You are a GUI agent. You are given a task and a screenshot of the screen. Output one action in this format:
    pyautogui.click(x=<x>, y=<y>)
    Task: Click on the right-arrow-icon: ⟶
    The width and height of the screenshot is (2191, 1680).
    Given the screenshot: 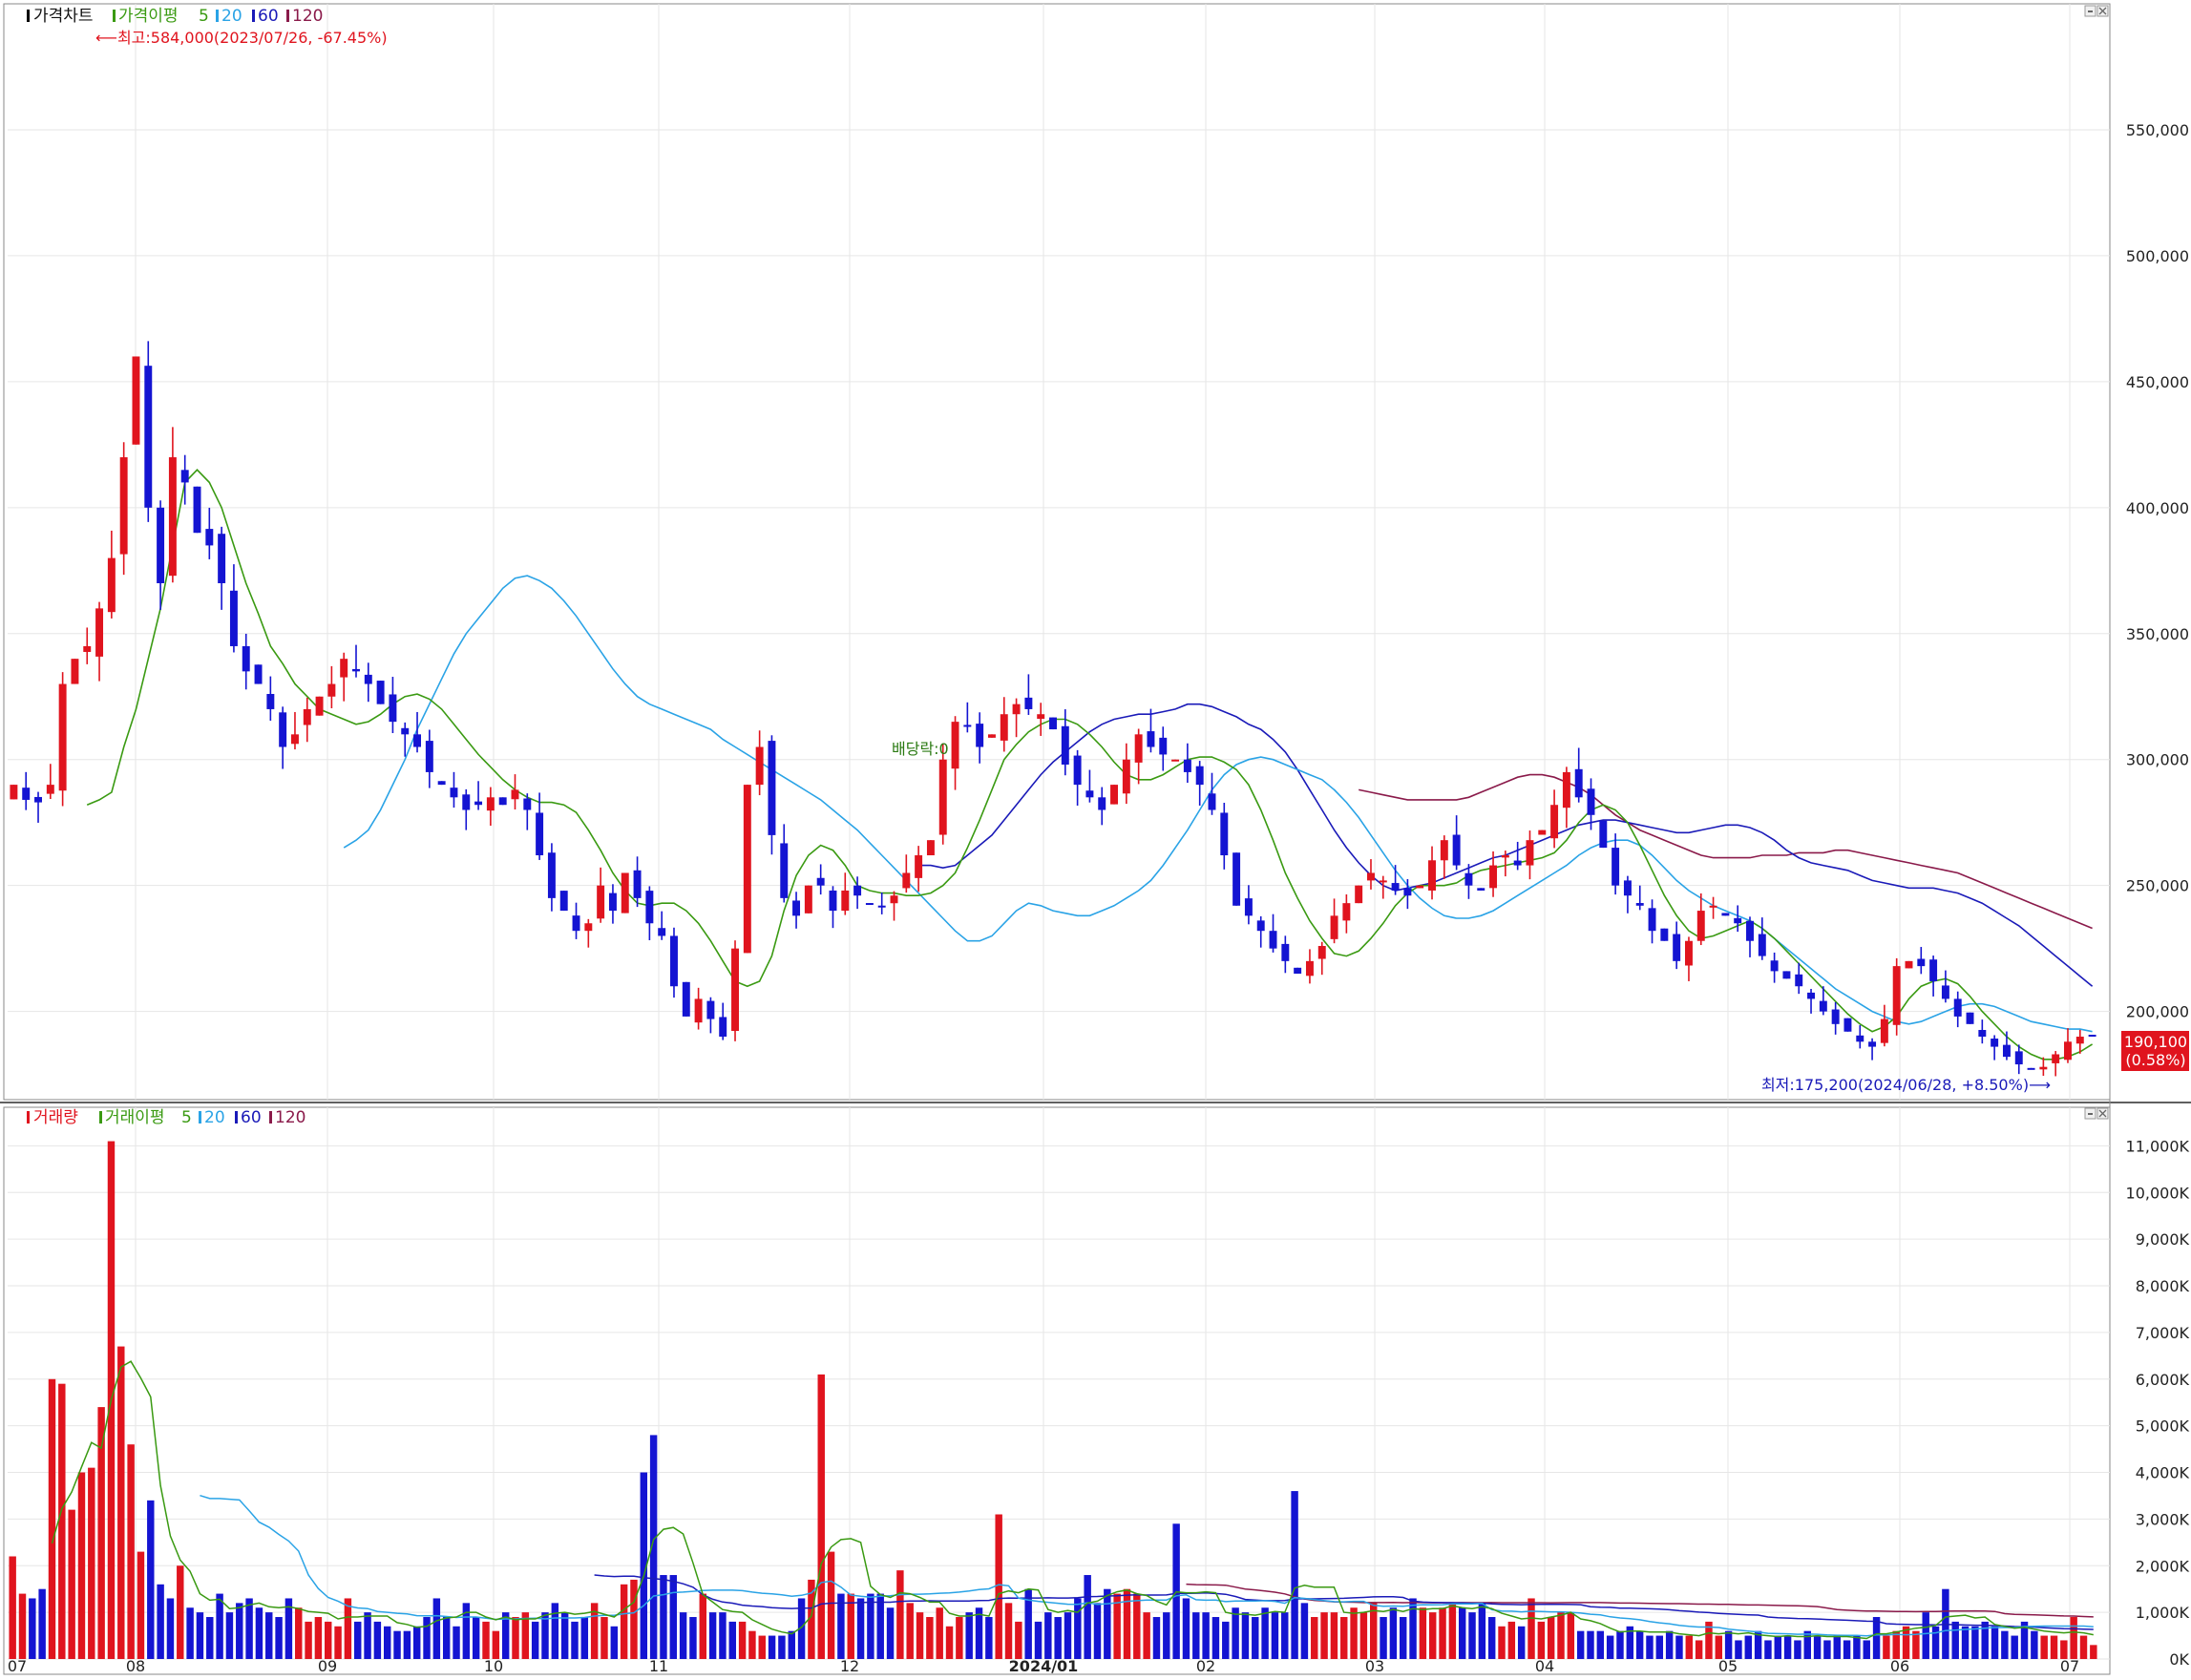 What is the action you would take?
    pyautogui.click(x=2040, y=1085)
    